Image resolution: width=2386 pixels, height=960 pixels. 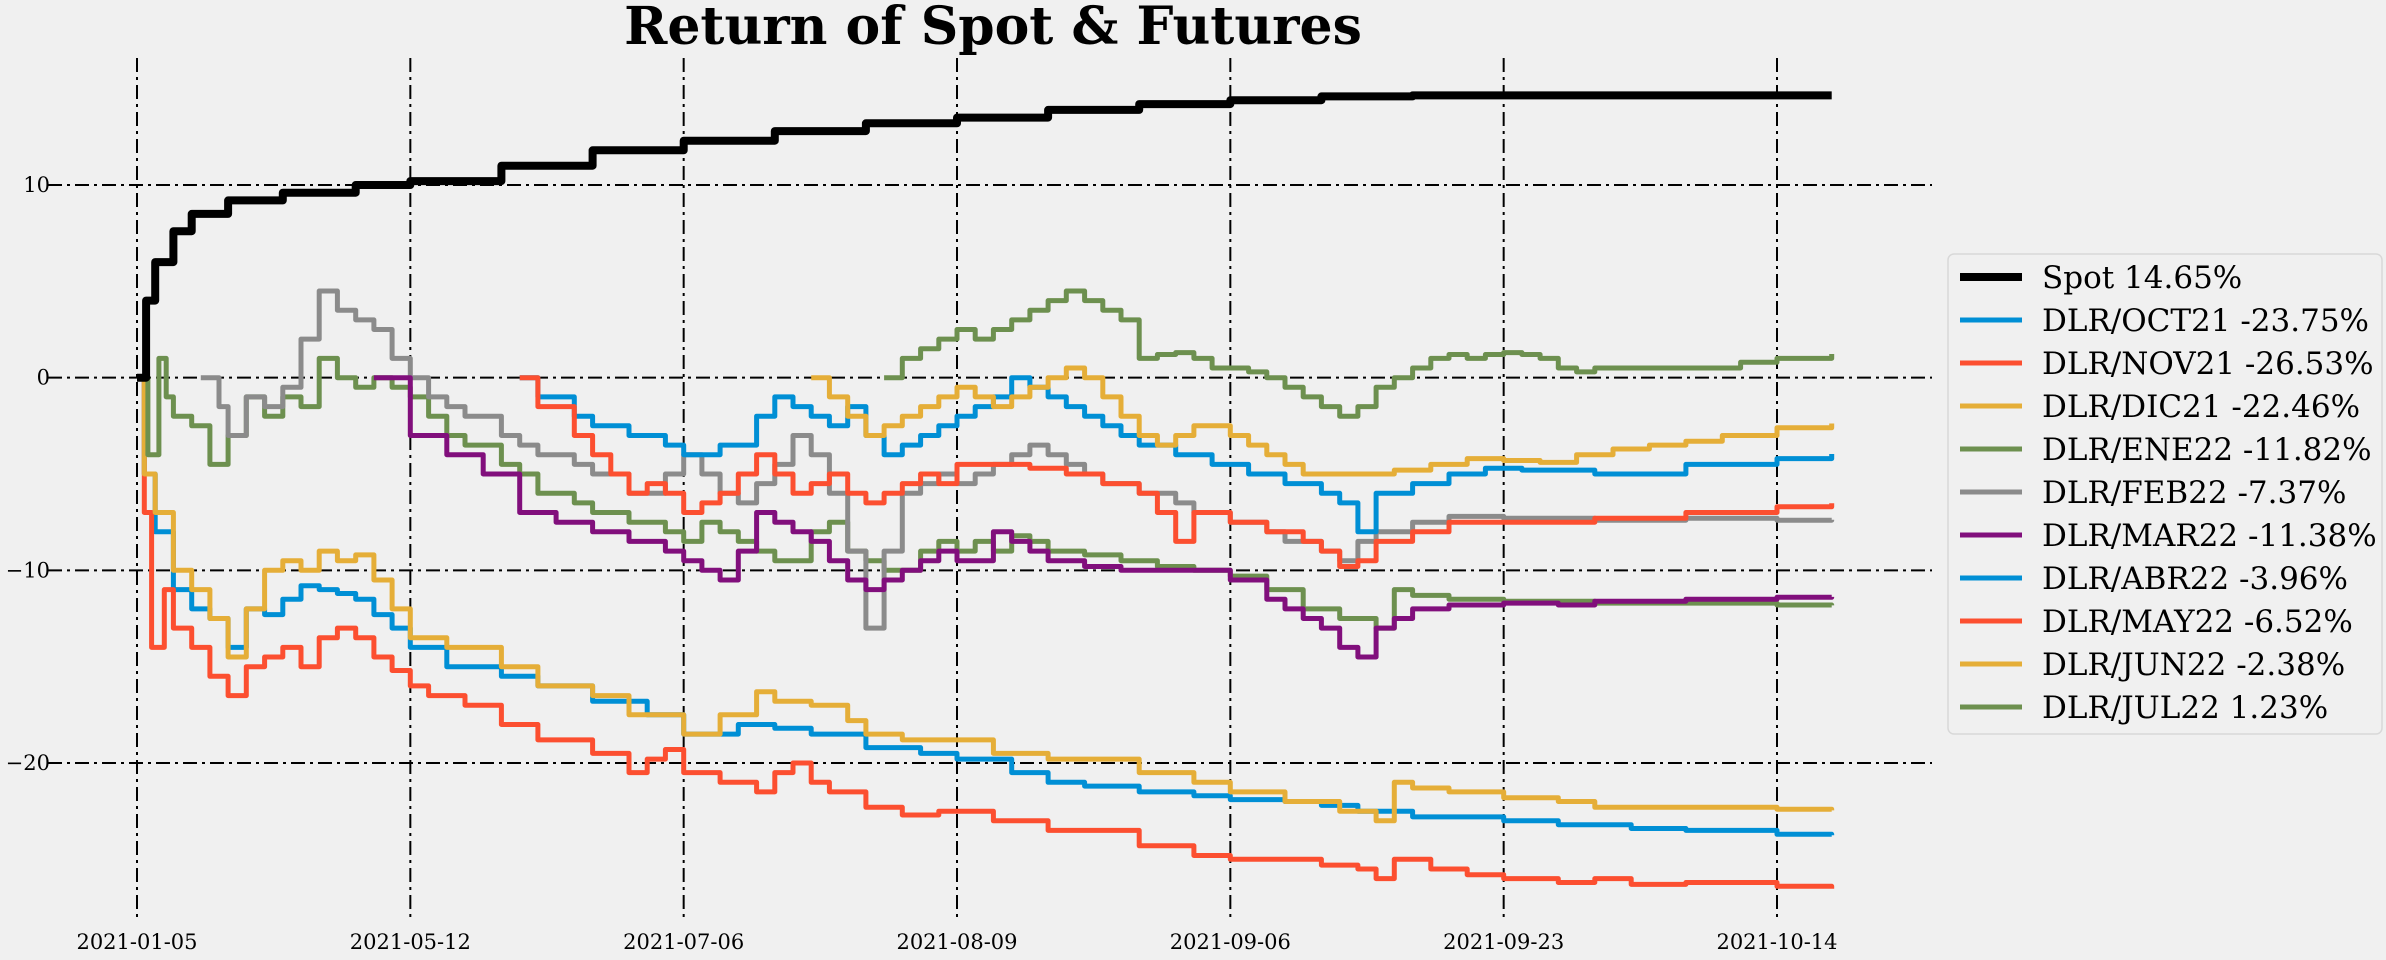 I want to click on chart-title: Return of Spot & Futures, so click(x=993, y=28).